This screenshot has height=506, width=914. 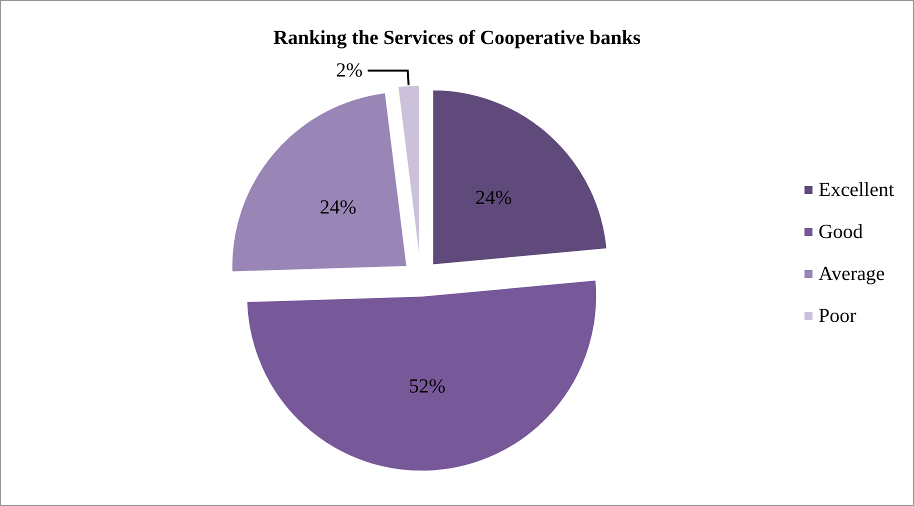 I want to click on legend-label: Poor, so click(x=837, y=316).